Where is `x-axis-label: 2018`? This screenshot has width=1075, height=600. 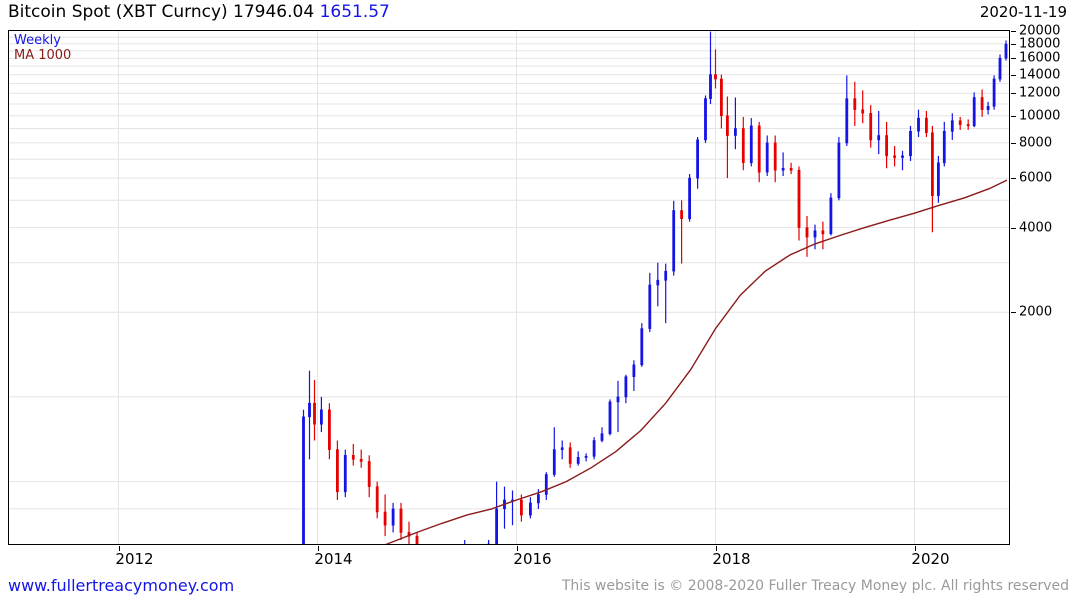 x-axis-label: 2018 is located at coordinates (731, 559).